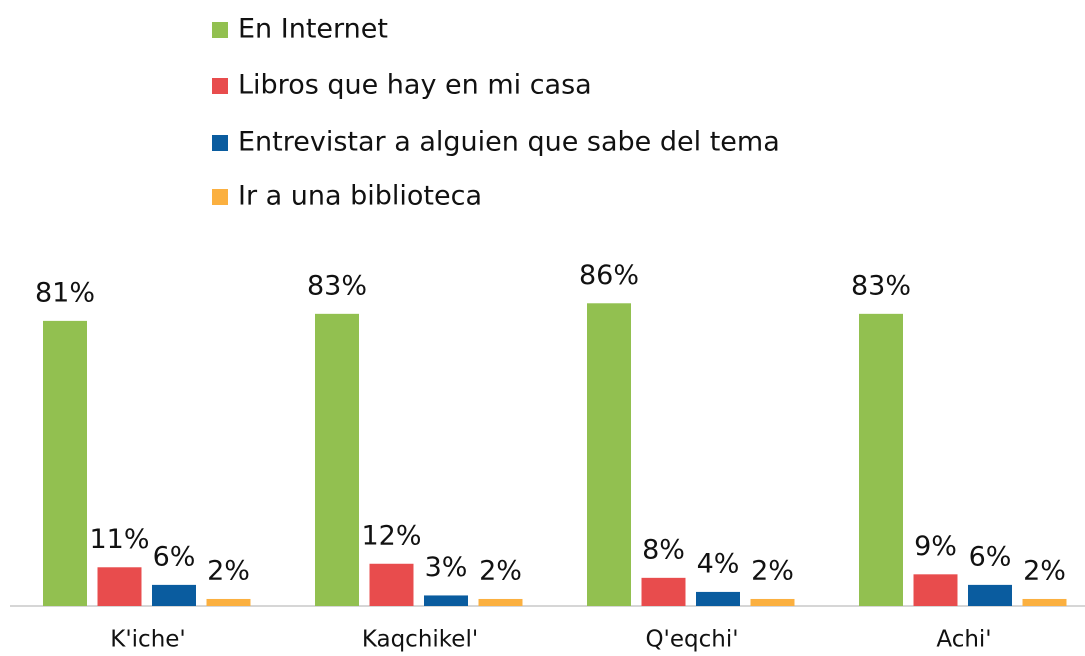 The width and height of the screenshot is (1085, 656). I want to click on x-tick-label: Q'eqchi', so click(691, 640).